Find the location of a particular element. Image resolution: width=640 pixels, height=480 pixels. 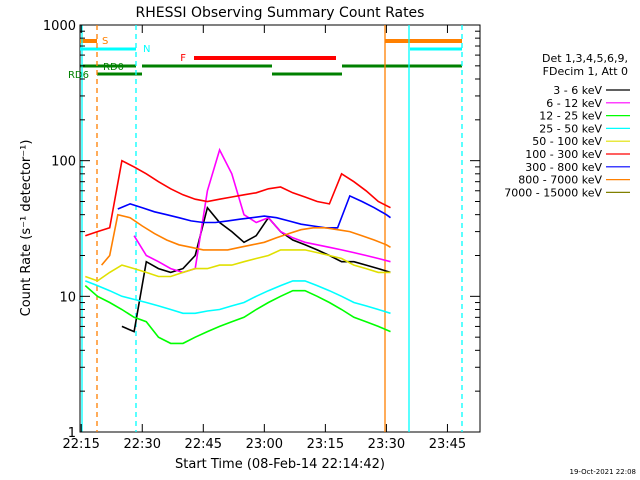

x-tick-label-3: 23:00 is located at coordinates (264, 444).